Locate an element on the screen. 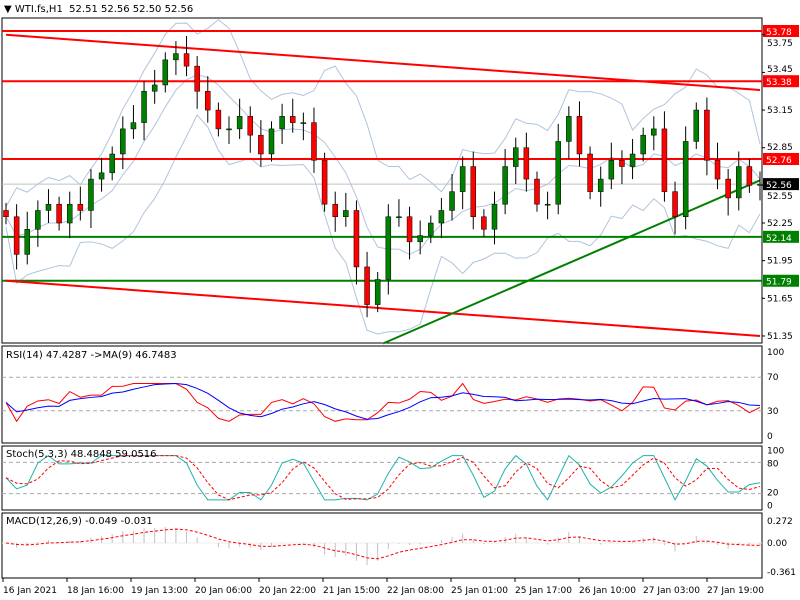  chart-header: ▼ WTI.fs,H1 52.51 52.56 52.50 52.56 is located at coordinates (98, 9).